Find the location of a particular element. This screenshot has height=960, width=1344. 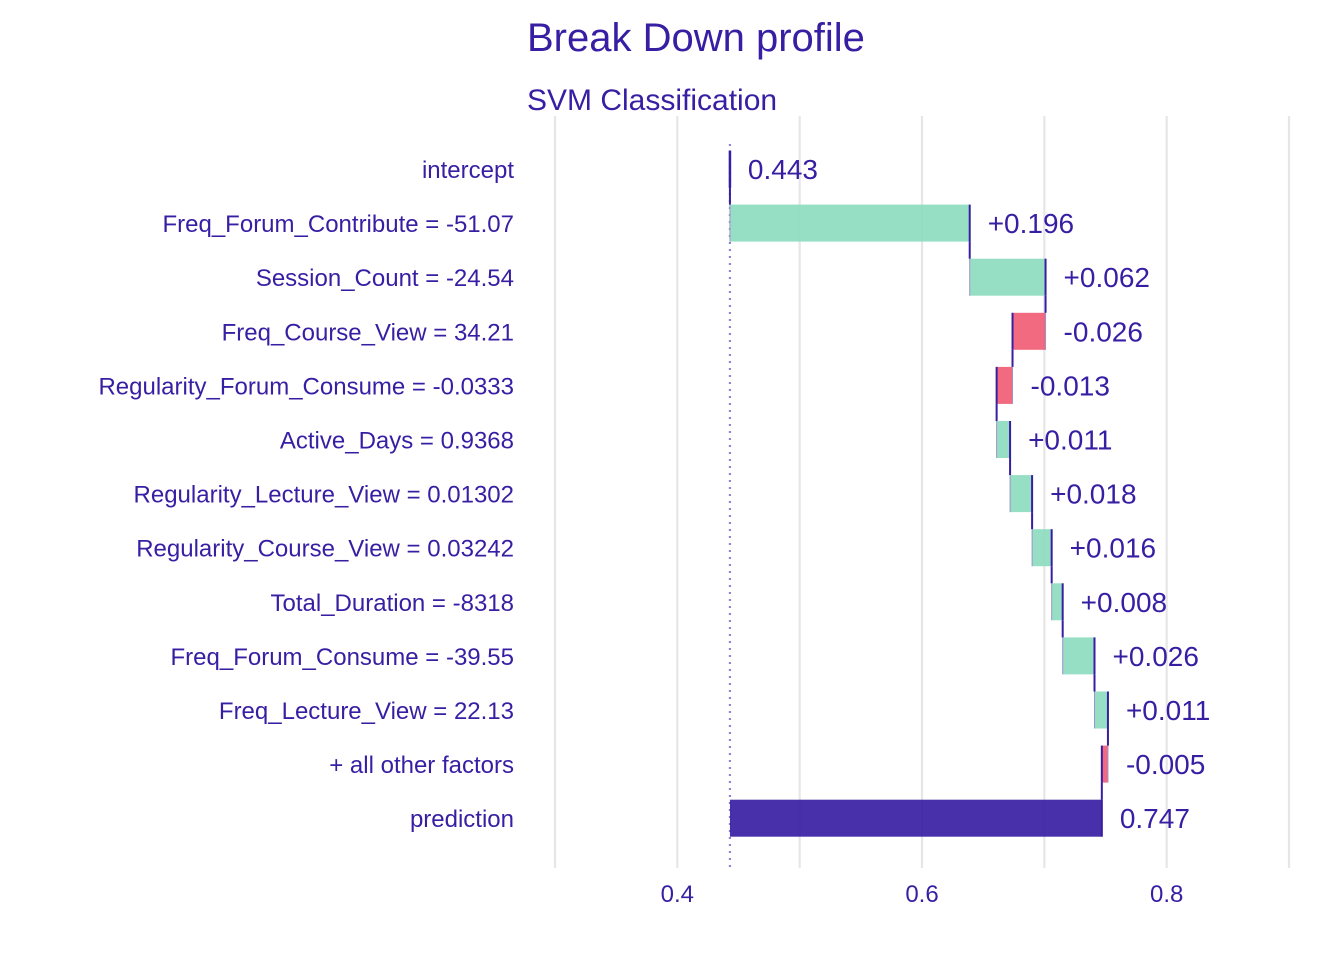

x-tick-label: 0.8 is located at coordinates (1166, 894).